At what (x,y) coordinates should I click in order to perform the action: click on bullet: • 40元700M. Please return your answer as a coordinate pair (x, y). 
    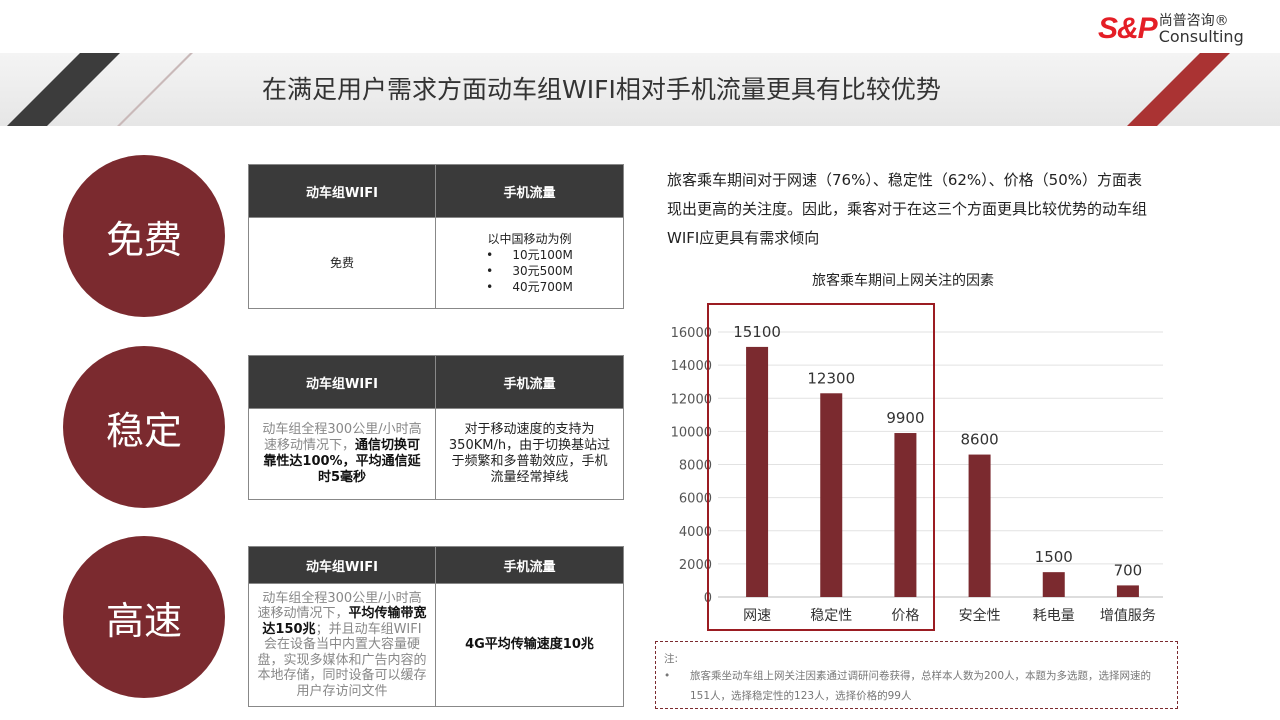
    Looking at the image, I should click on (529, 287).